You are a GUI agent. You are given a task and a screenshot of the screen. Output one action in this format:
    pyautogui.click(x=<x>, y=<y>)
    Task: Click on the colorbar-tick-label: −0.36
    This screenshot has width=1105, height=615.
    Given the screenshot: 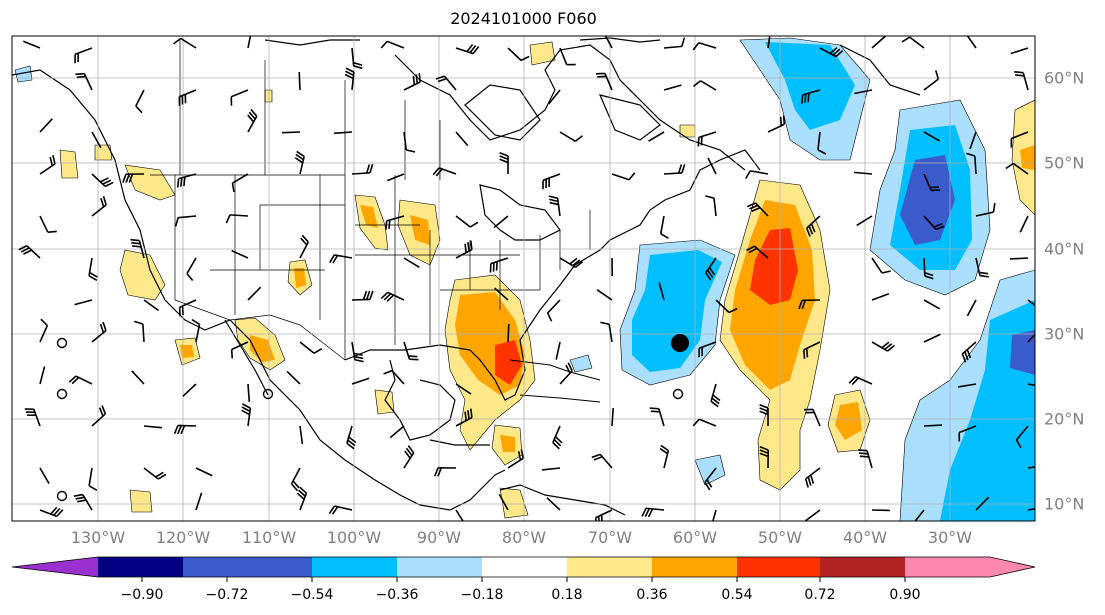 What is the action you would take?
    pyautogui.click(x=397, y=595)
    